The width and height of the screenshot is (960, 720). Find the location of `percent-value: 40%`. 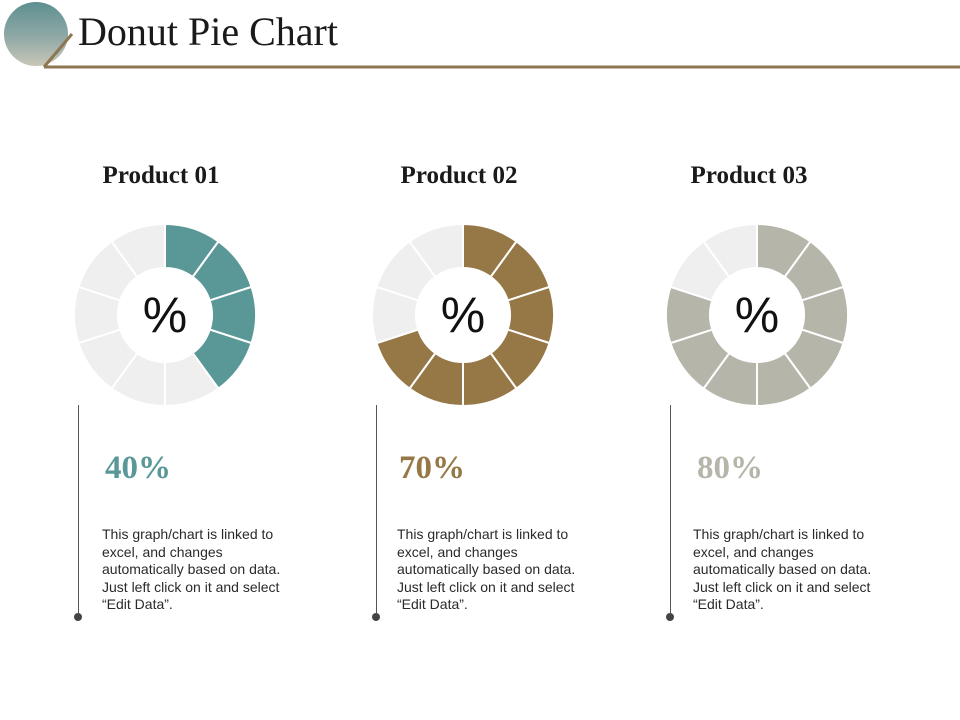

percent-value: 40% is located at coordinates (138, 468).